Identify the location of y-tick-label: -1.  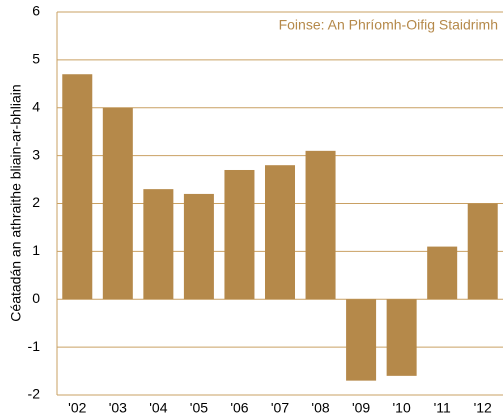
(34, 346).